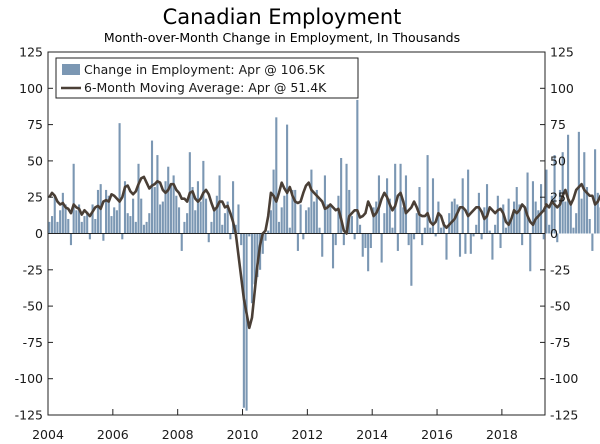 The height and width of the screenshot is (444, 600). Describe the element at coordinates (560, 269) in the screenshot. I see `y-tick-label: -25` at that location.